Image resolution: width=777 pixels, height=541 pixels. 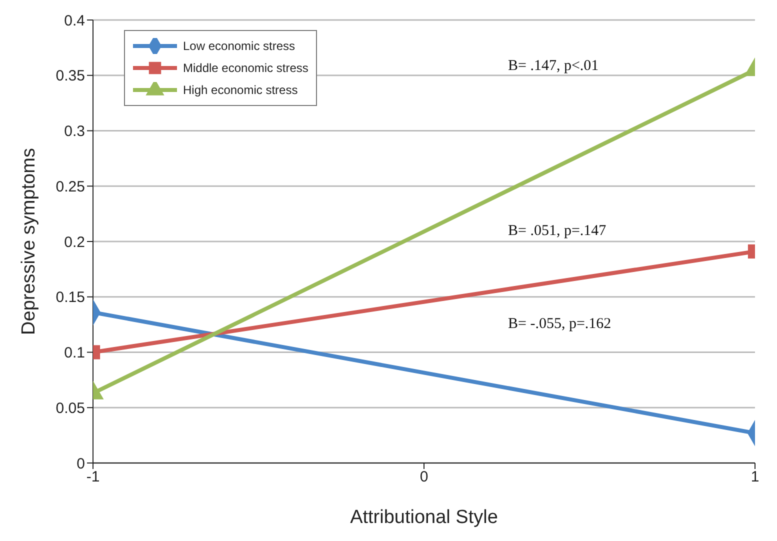 I want to click on x-tick-label: -1, so click(x=93, y=477).